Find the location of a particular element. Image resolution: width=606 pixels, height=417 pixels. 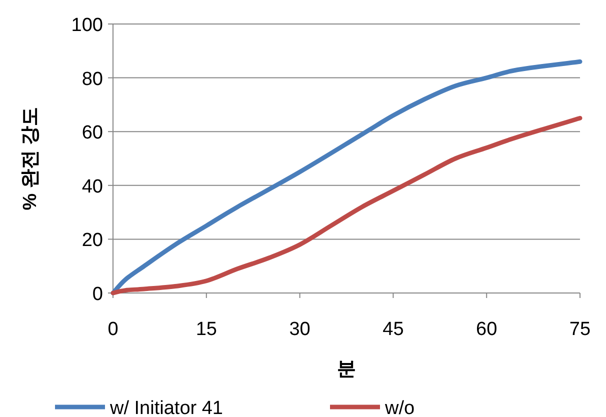

x-tick-label: 60 is located at coordinates (487, 329).